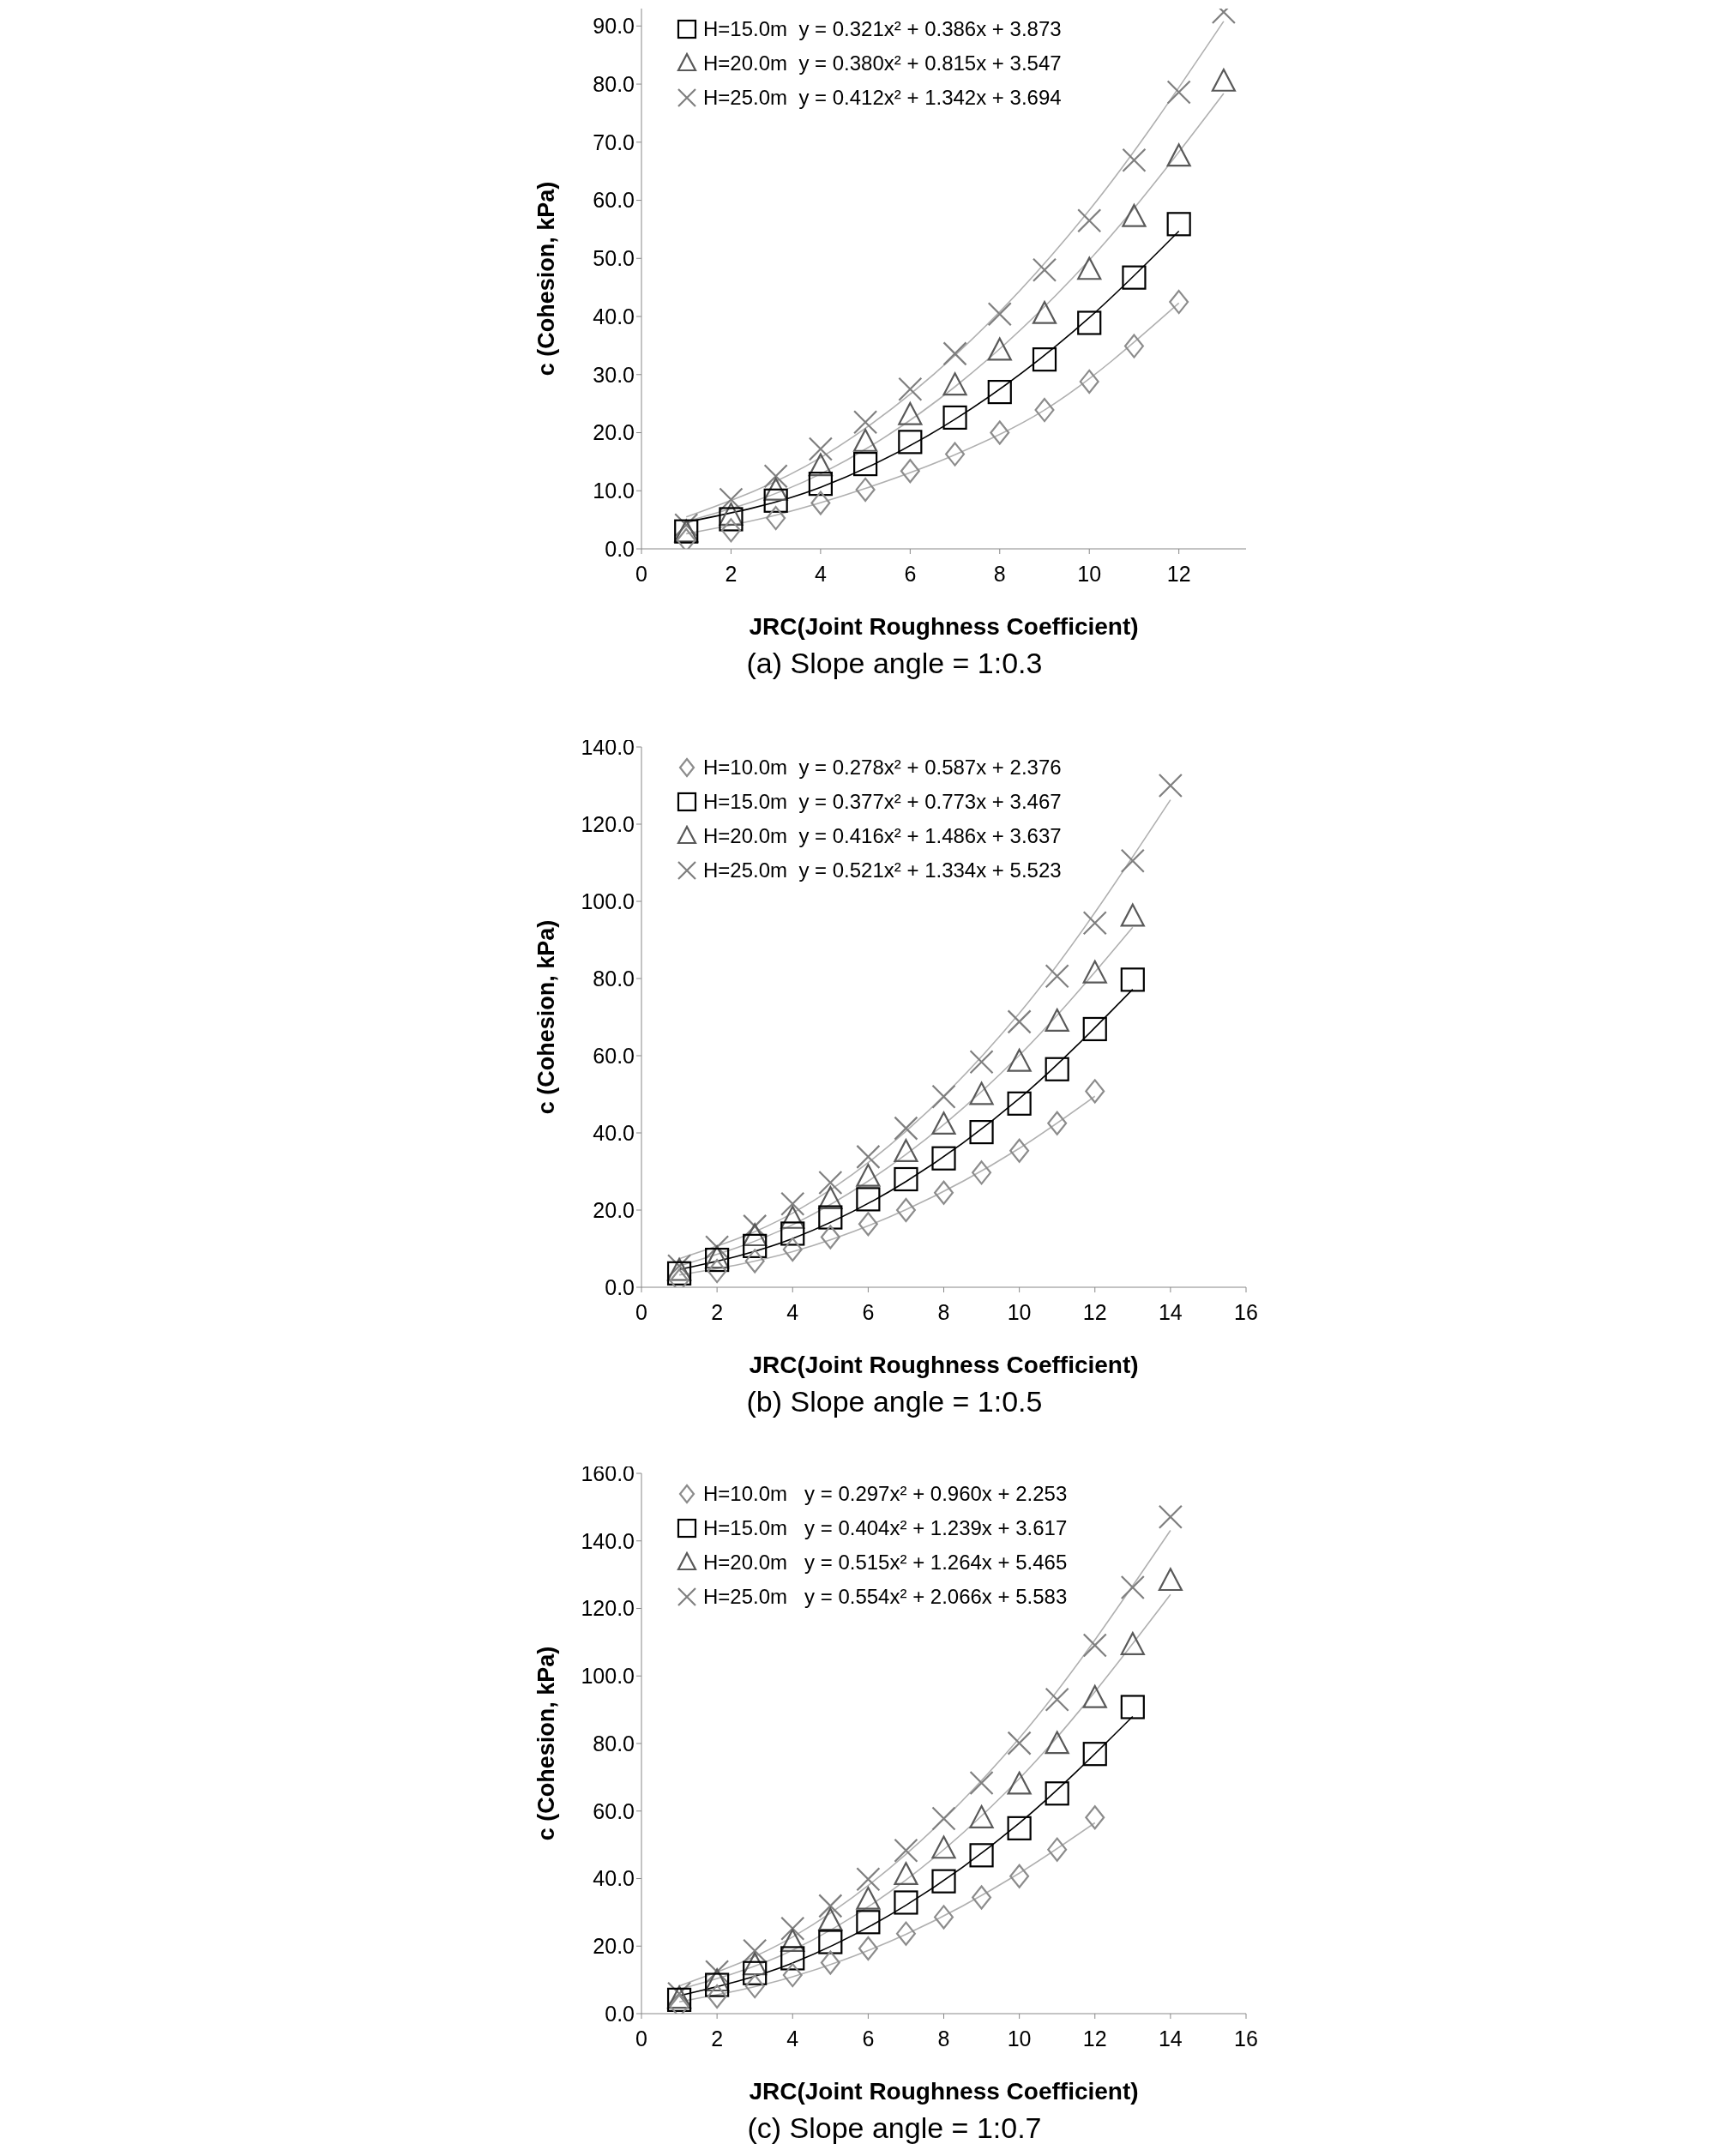 The width and height of the screenshot is (1722, 2156). What do you see at coordinates (882, 63) in the screenshot?
I see `legend-label: H=20.0m y = 0.380x² + 0.815x + 3.547` at bounding box center [882, 63].